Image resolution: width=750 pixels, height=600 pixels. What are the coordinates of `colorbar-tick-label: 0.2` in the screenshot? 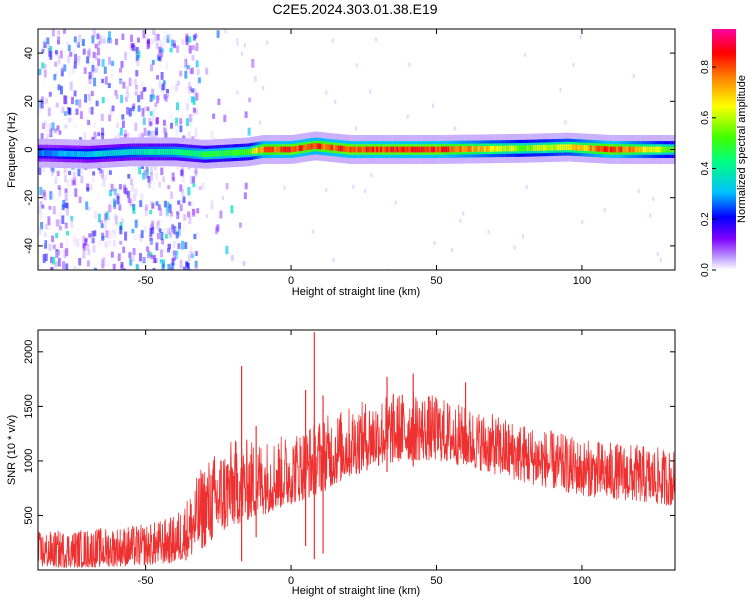 It's located at (705, 219).